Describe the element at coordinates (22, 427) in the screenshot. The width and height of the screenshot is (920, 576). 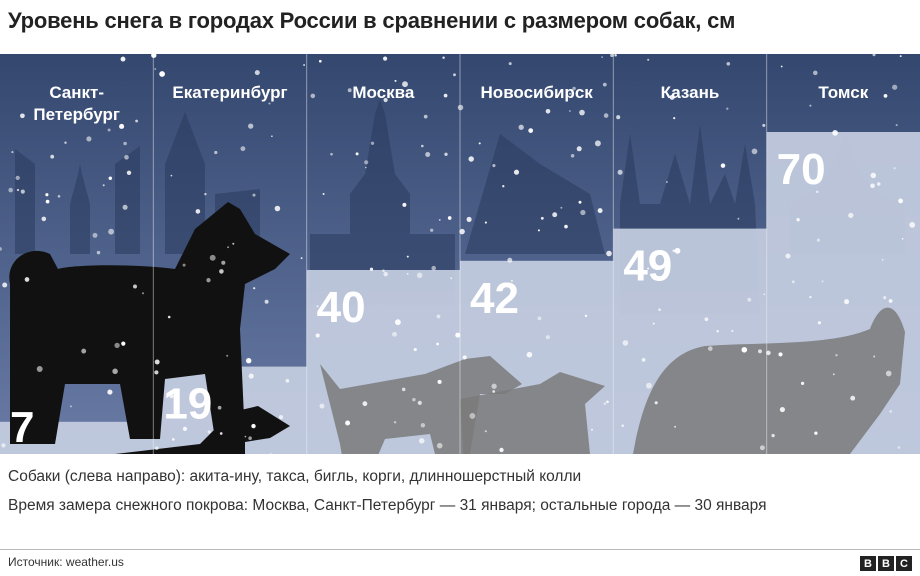
I see `snow-value-label: 7` at that location.